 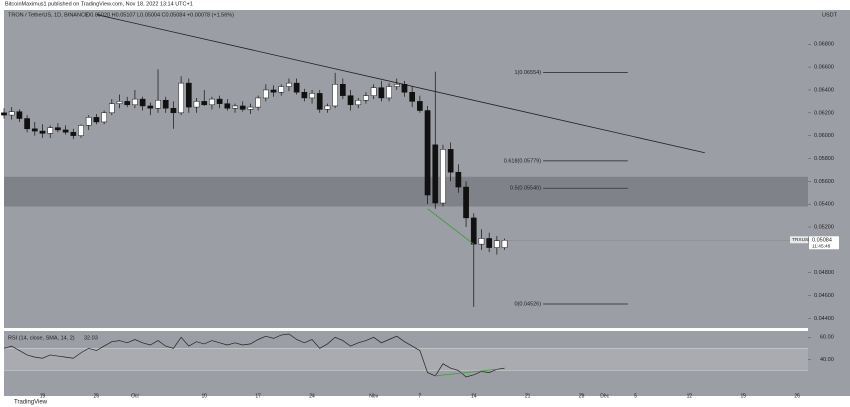 What do you see at coordinates (824, 319) in the screenshot?
I see `y-tick-label: 0.04400` at bounding box center [824, 319].